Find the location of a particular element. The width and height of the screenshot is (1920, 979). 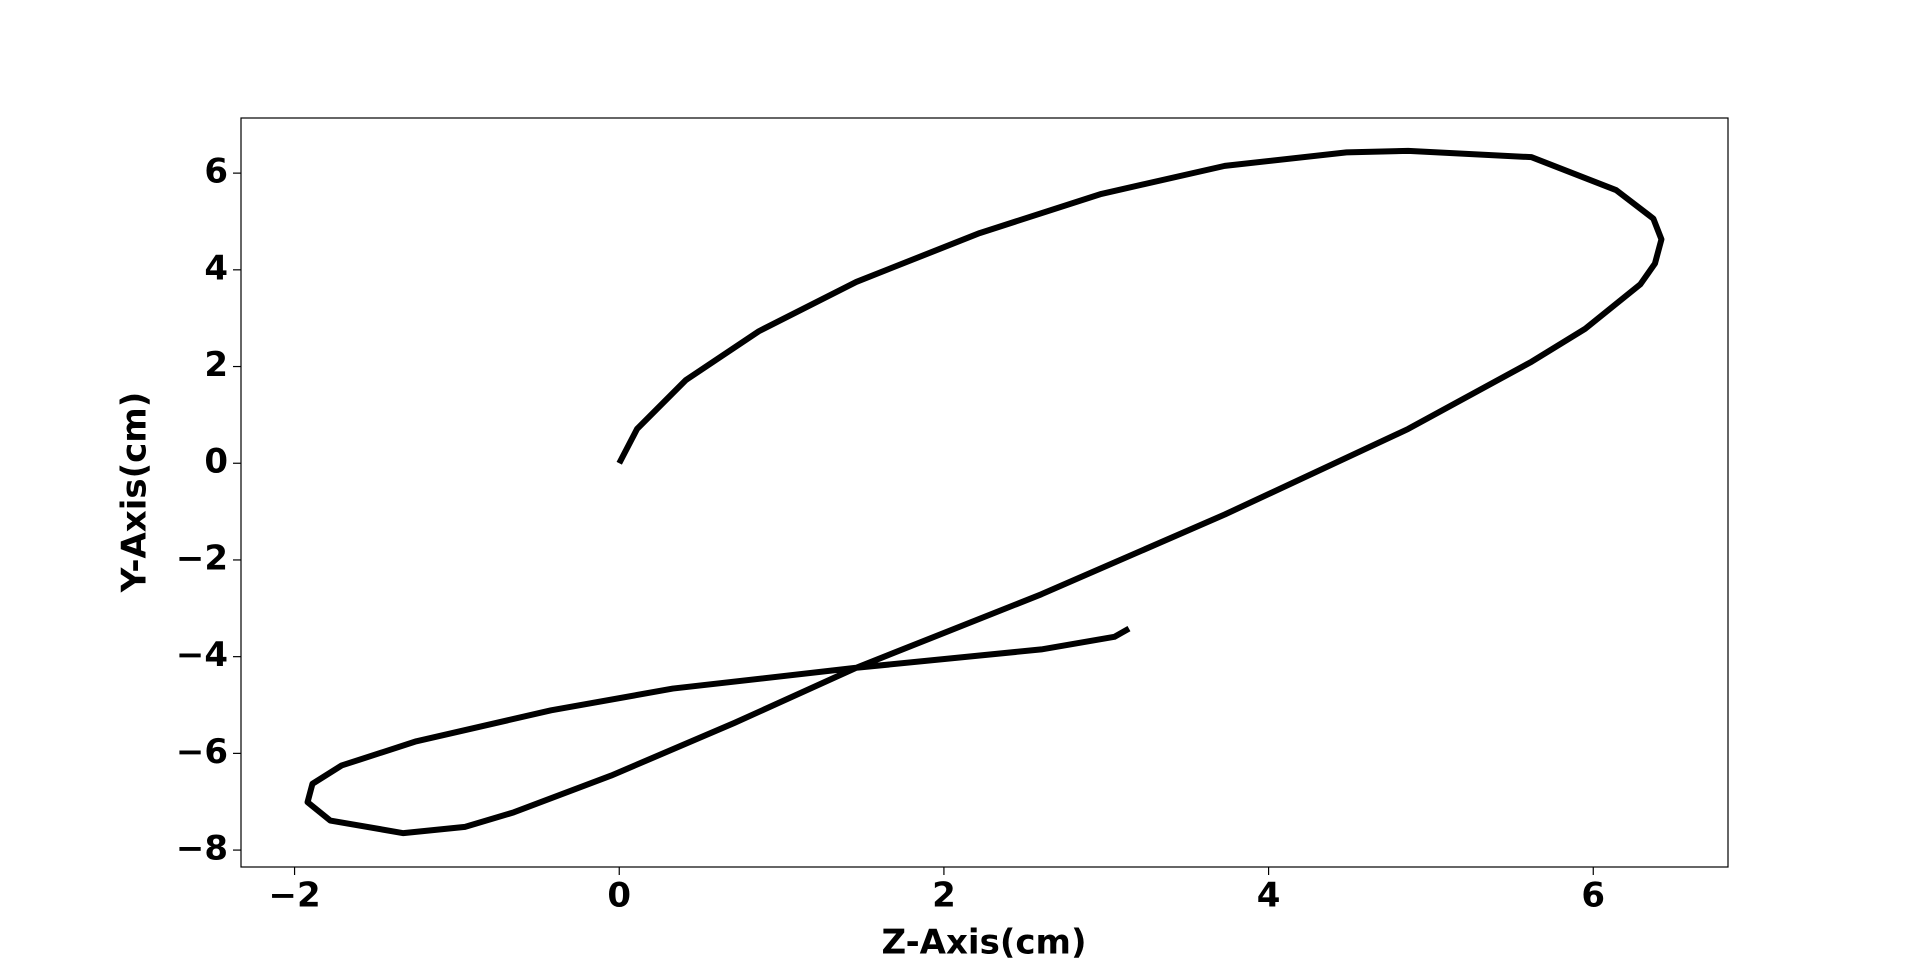

y-tick-label: −8 is located at coordinates (202, 849).